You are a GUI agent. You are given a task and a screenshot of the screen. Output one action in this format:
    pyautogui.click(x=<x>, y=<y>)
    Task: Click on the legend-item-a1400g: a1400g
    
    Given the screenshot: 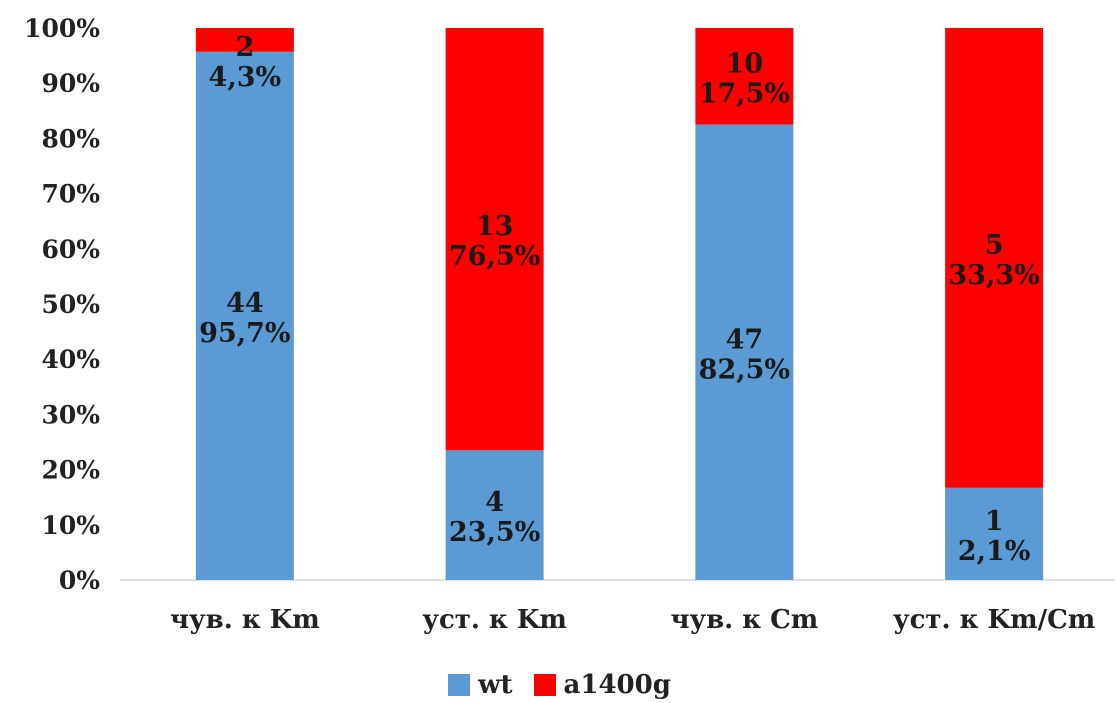 What is the action you would take?
    pyautogui.click(x=602, y=685)
    